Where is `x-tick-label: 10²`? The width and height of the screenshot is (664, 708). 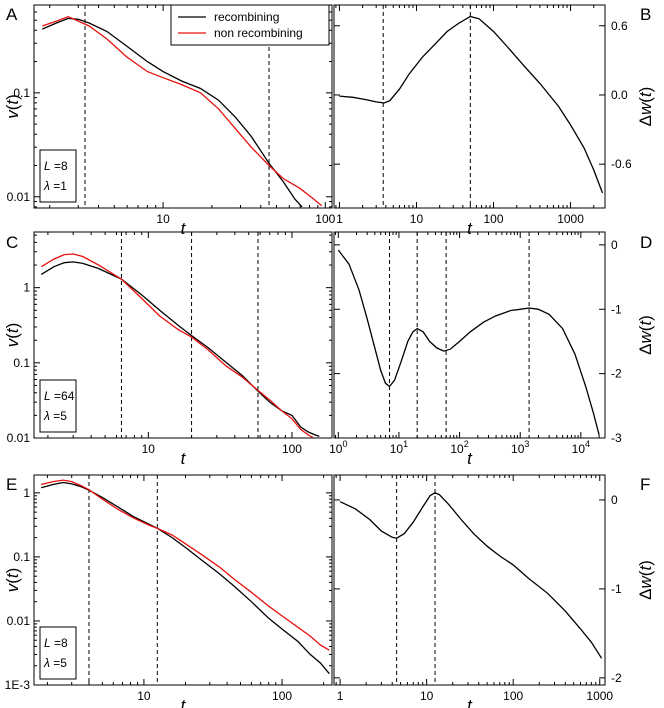
x-tick-label: 10² is located at coordinates (459, 447).